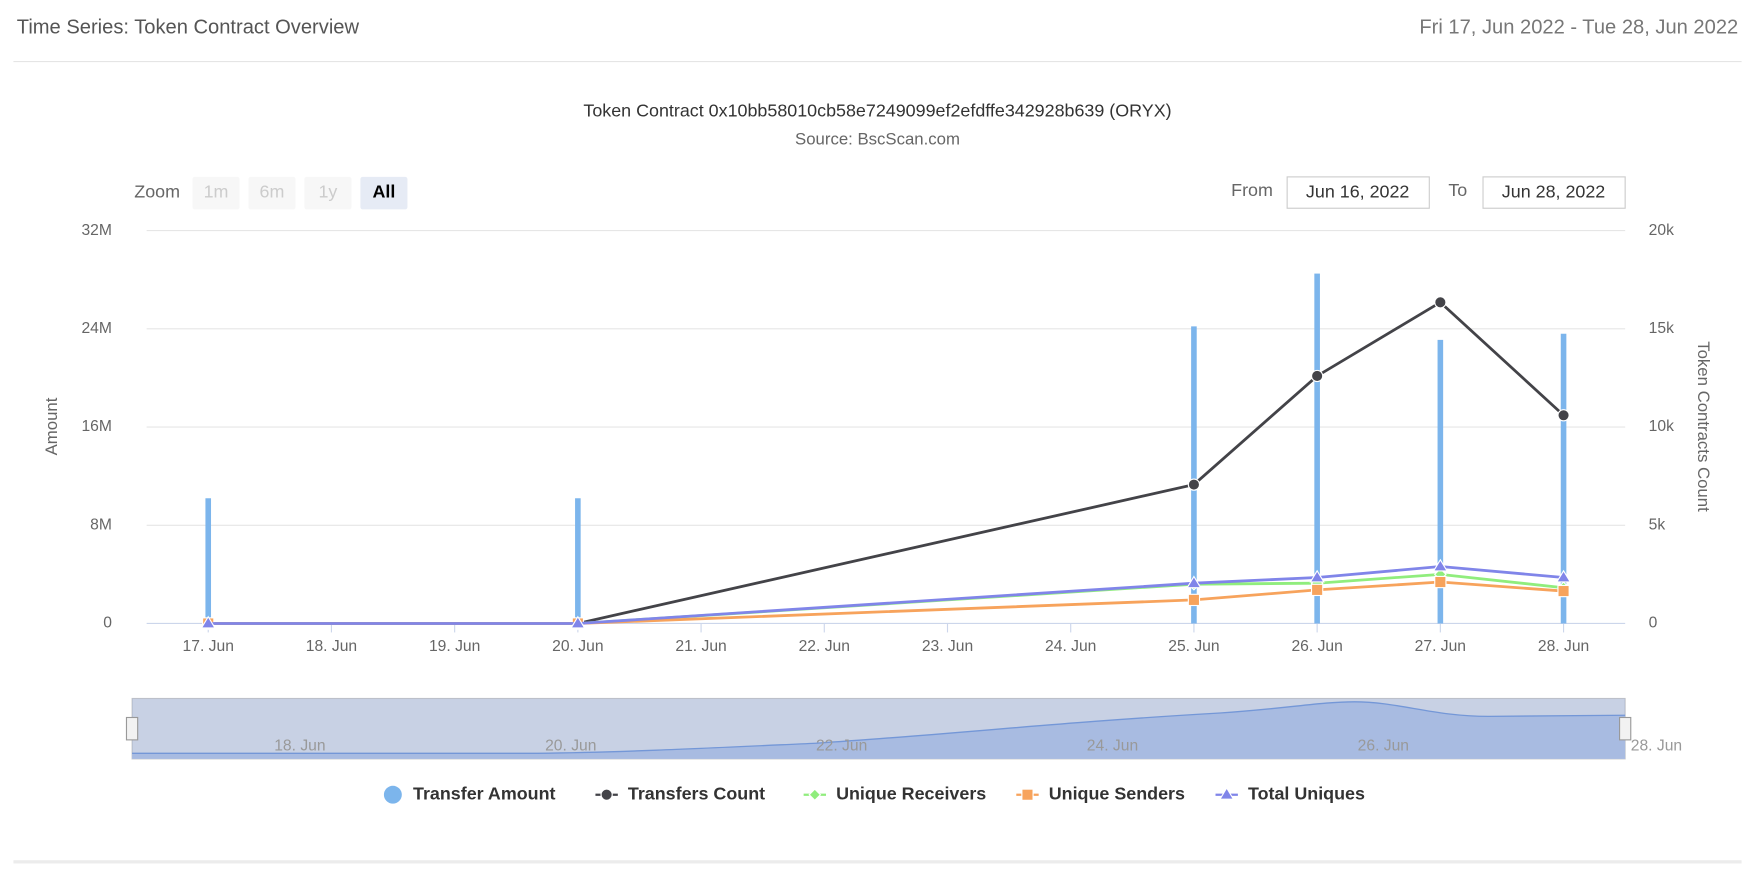 The width and height of the screenshot is (1755, 877). What do you see at coordinates (877, 138) in the screenshot?
I see `chart-subtitle: Source: BscScan.com` at bounding box center [877, 138].